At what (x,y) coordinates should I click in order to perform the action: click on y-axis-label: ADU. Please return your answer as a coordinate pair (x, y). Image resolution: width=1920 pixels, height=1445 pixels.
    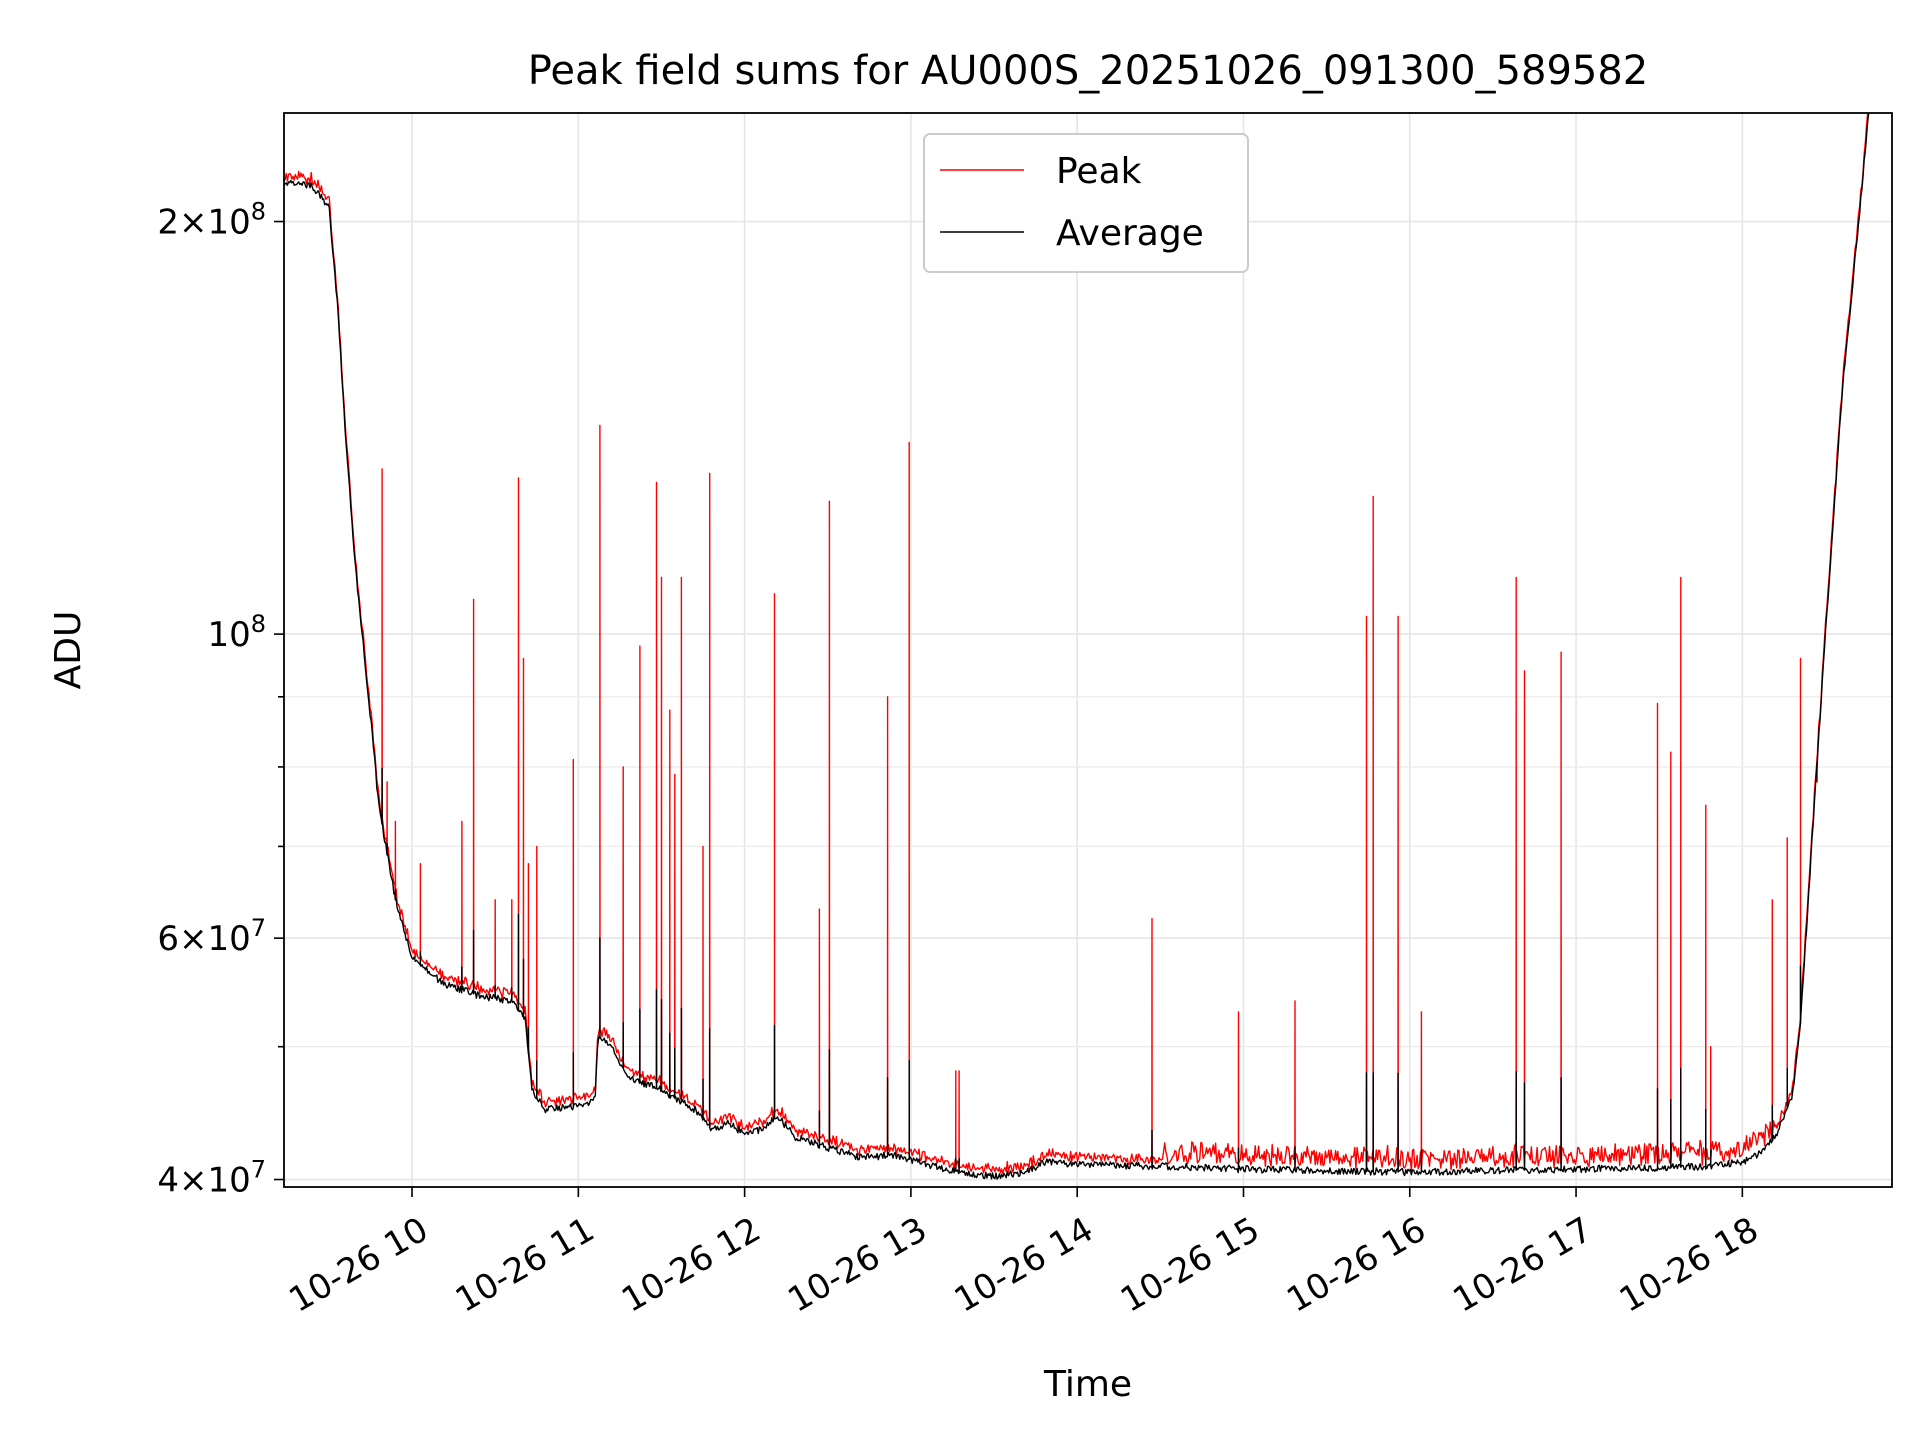
    Looking at the image, I should click on (68, 650).